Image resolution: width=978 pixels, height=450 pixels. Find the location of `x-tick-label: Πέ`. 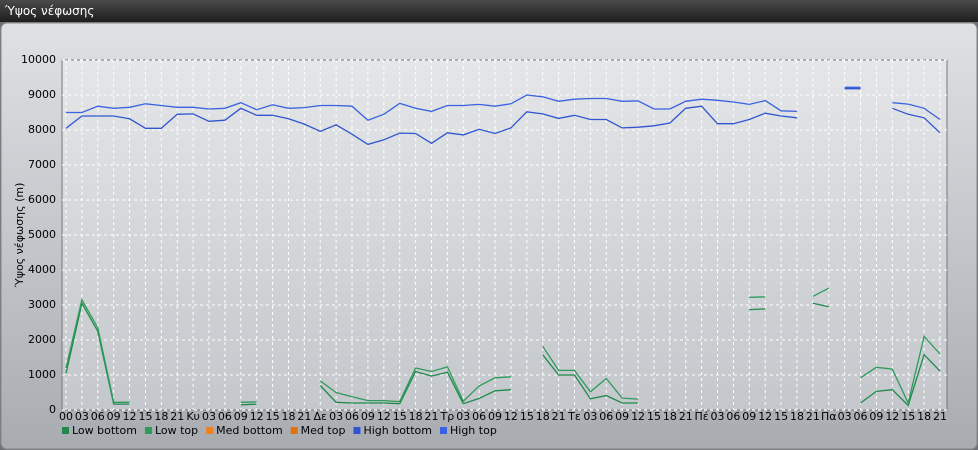

x-tick-label: Πέ is located at coordinates (702, 416).